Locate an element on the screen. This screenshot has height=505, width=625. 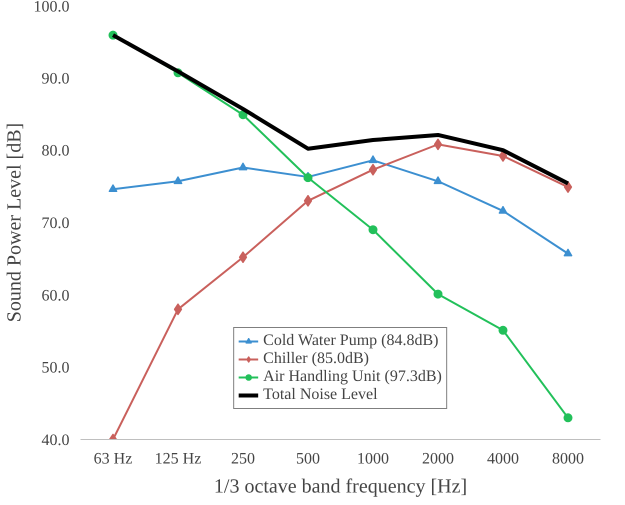
y-tick-label: 80.0 is located at coordinates (56, 151).